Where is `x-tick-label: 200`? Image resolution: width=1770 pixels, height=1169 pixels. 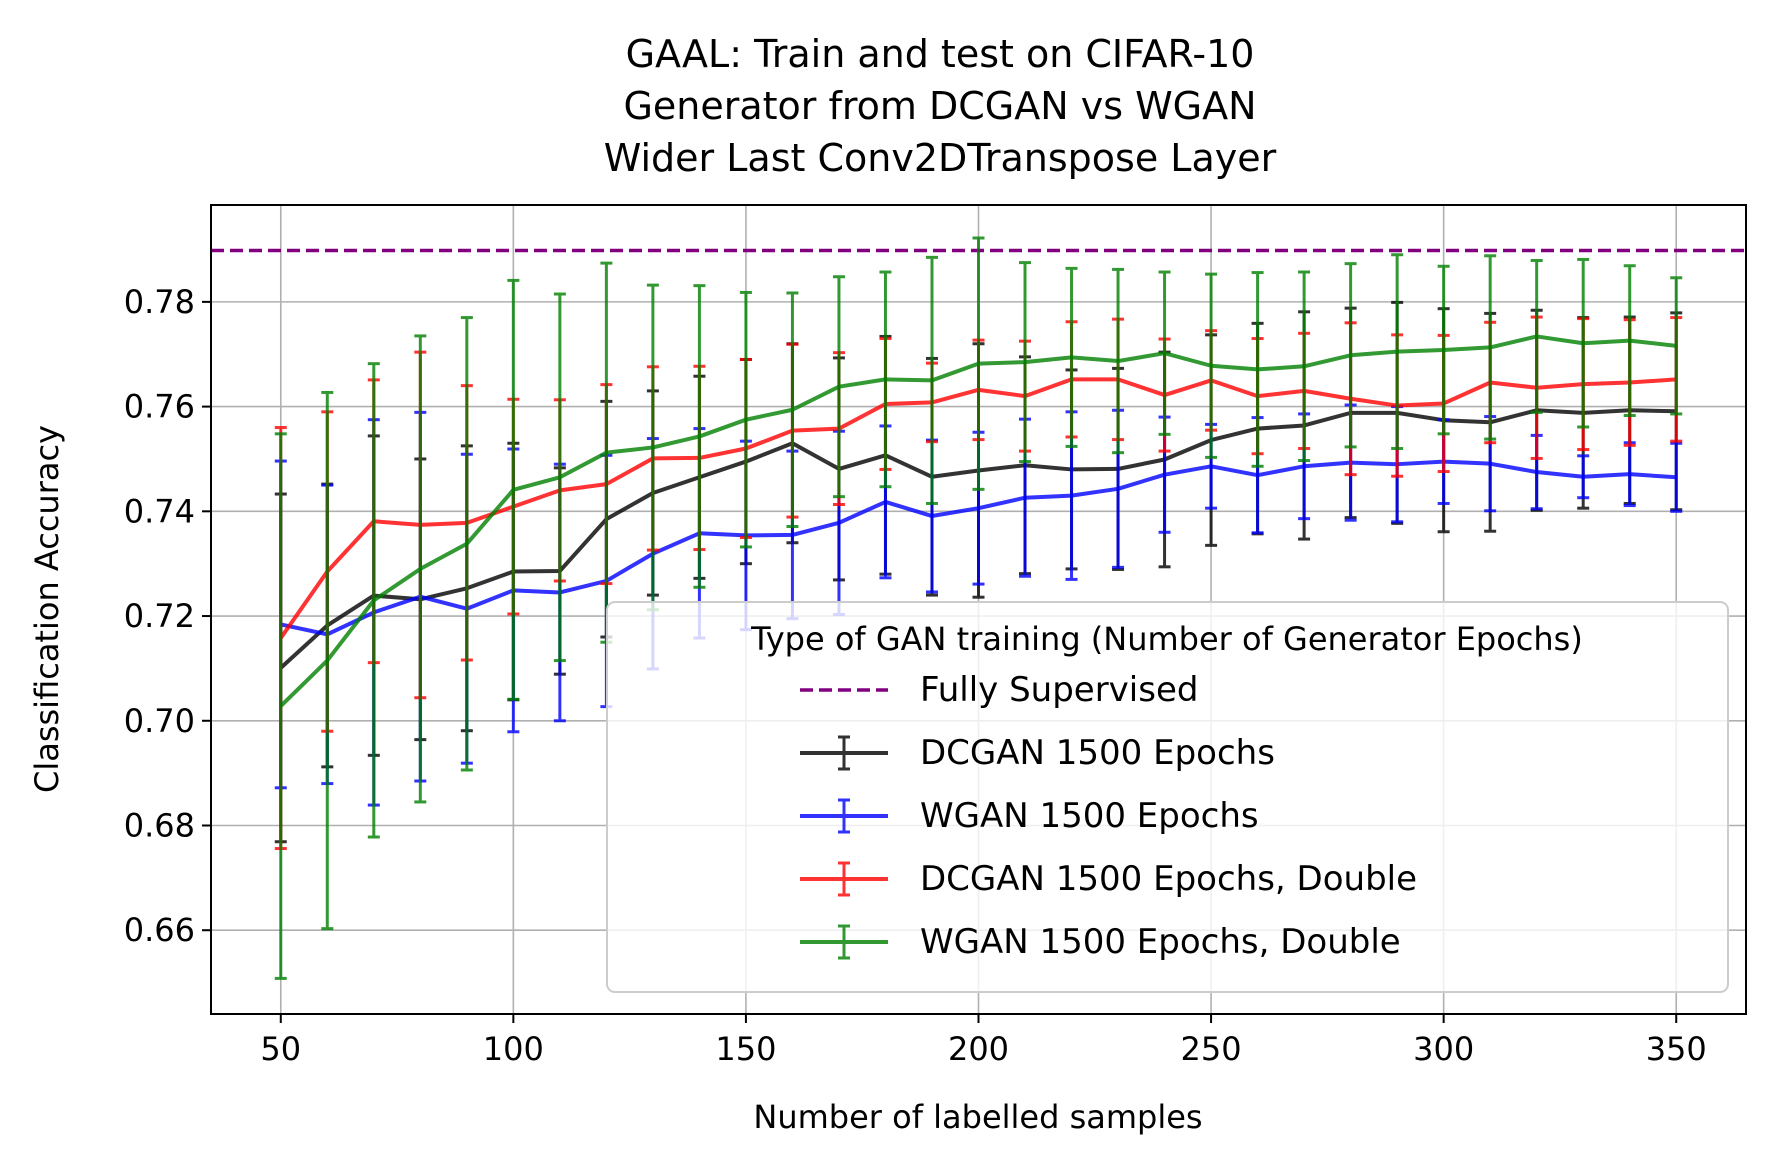
x-tick-label: 200 is located at coordinates (978, 1049).